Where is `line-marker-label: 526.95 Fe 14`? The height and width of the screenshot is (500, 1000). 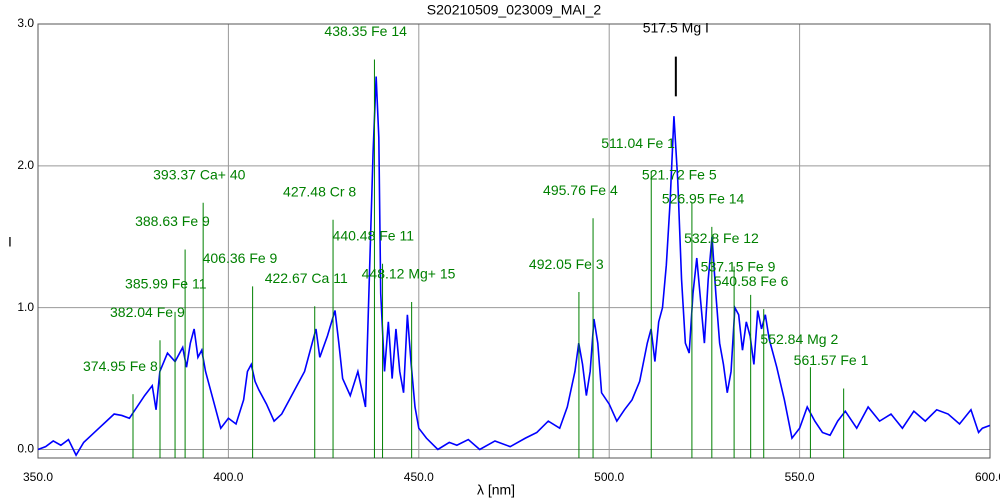
line-marker-label: 526.95 Fe 14 is located at coordinates (703, 199).